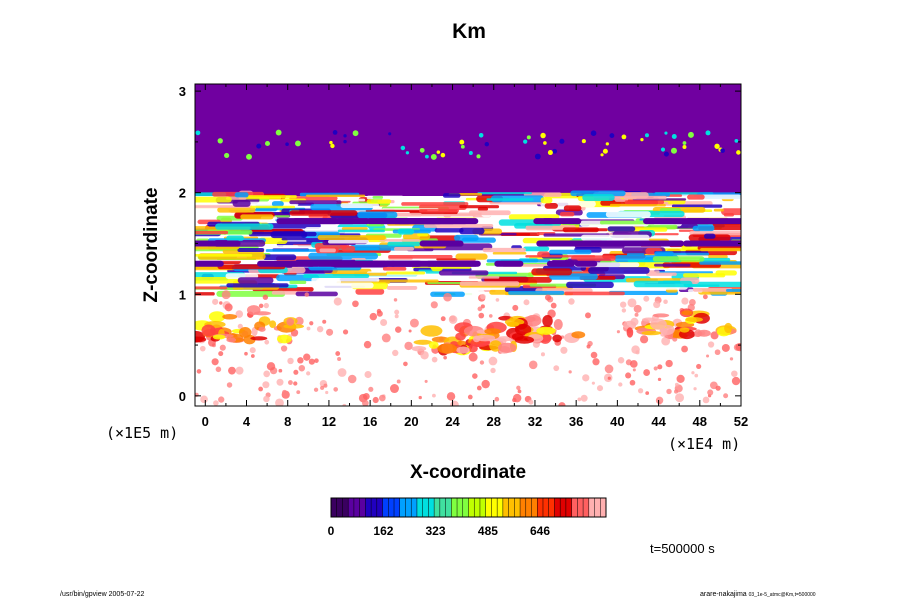  I want to click on colorbar-frame, so click(468, 507).